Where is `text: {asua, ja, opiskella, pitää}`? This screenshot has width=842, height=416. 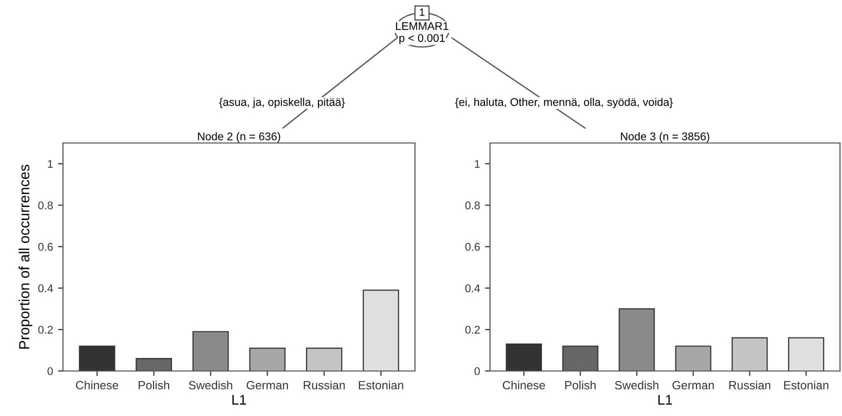
text: {asua, ja, opiskella, pitää} is located at coordinates (282, 103).